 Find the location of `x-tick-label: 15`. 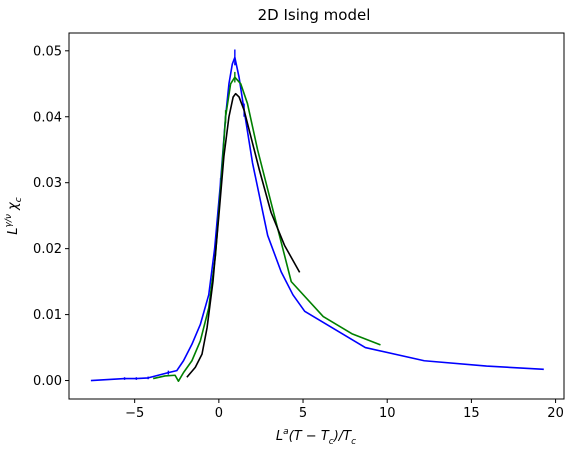

x-tick-label: 15 is located at coordinates (471, 413).